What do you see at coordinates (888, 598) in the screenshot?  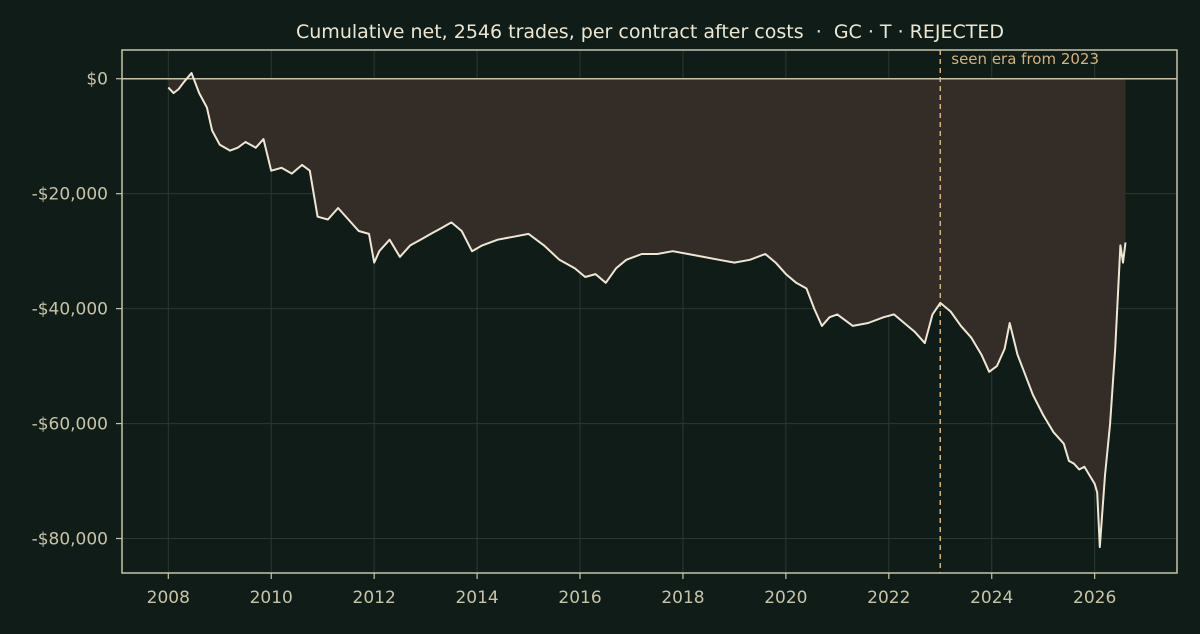 I see `x-tick-label: 2022` at bounding box center [888, 598].